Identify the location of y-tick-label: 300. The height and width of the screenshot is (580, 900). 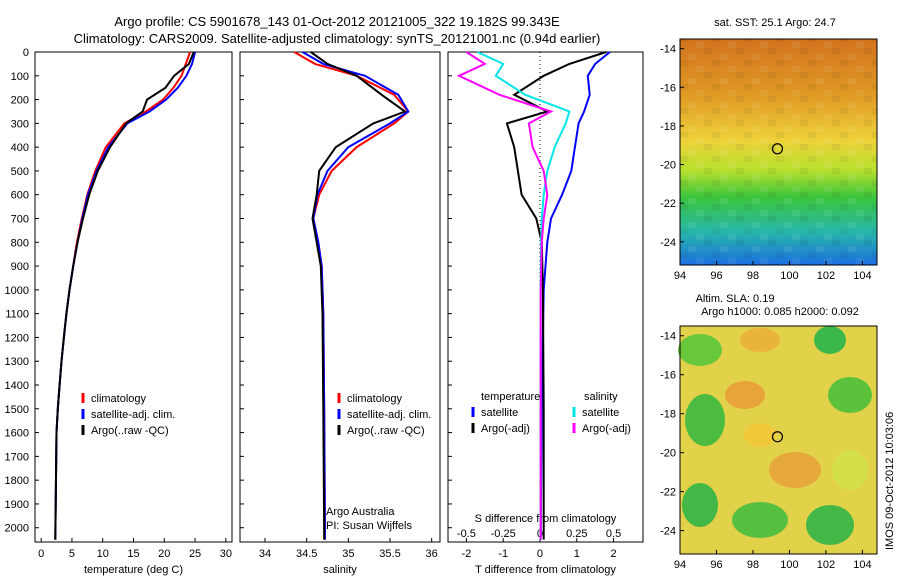
(20, 124).